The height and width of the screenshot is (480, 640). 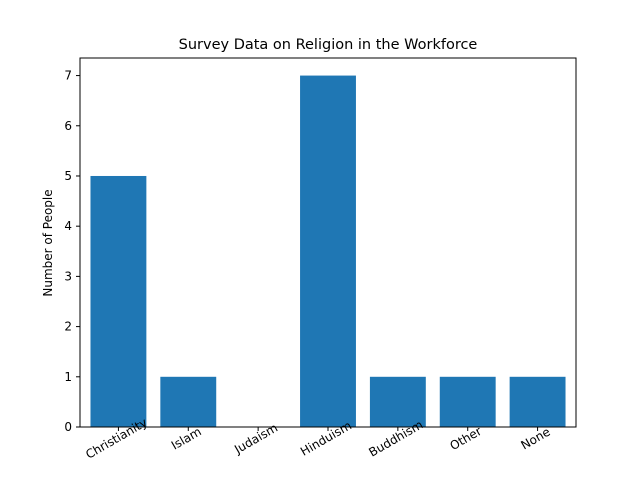 What do you see at coordinates (68, 276) in the screenshot?
I see `y-tick-label: 3` at bounding box center [68, 276].